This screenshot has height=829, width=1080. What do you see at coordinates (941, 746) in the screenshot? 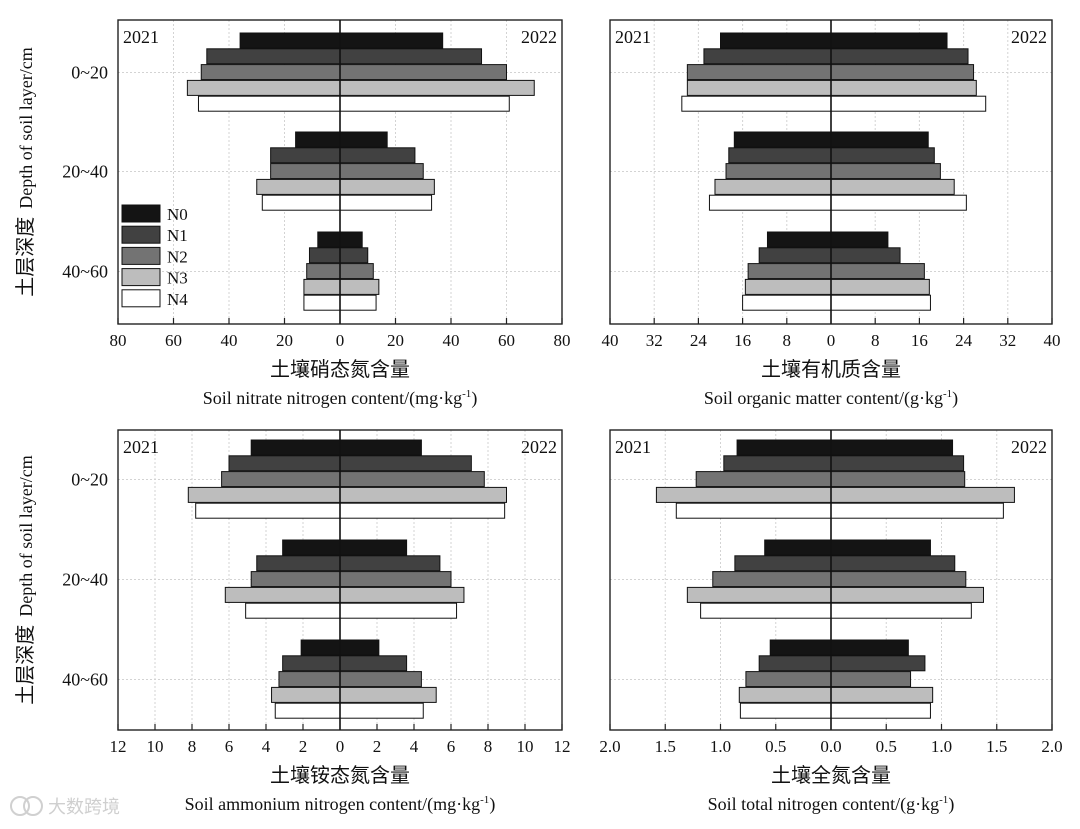
I see `tick-label: 1.0` at bounding box center [941, 746].